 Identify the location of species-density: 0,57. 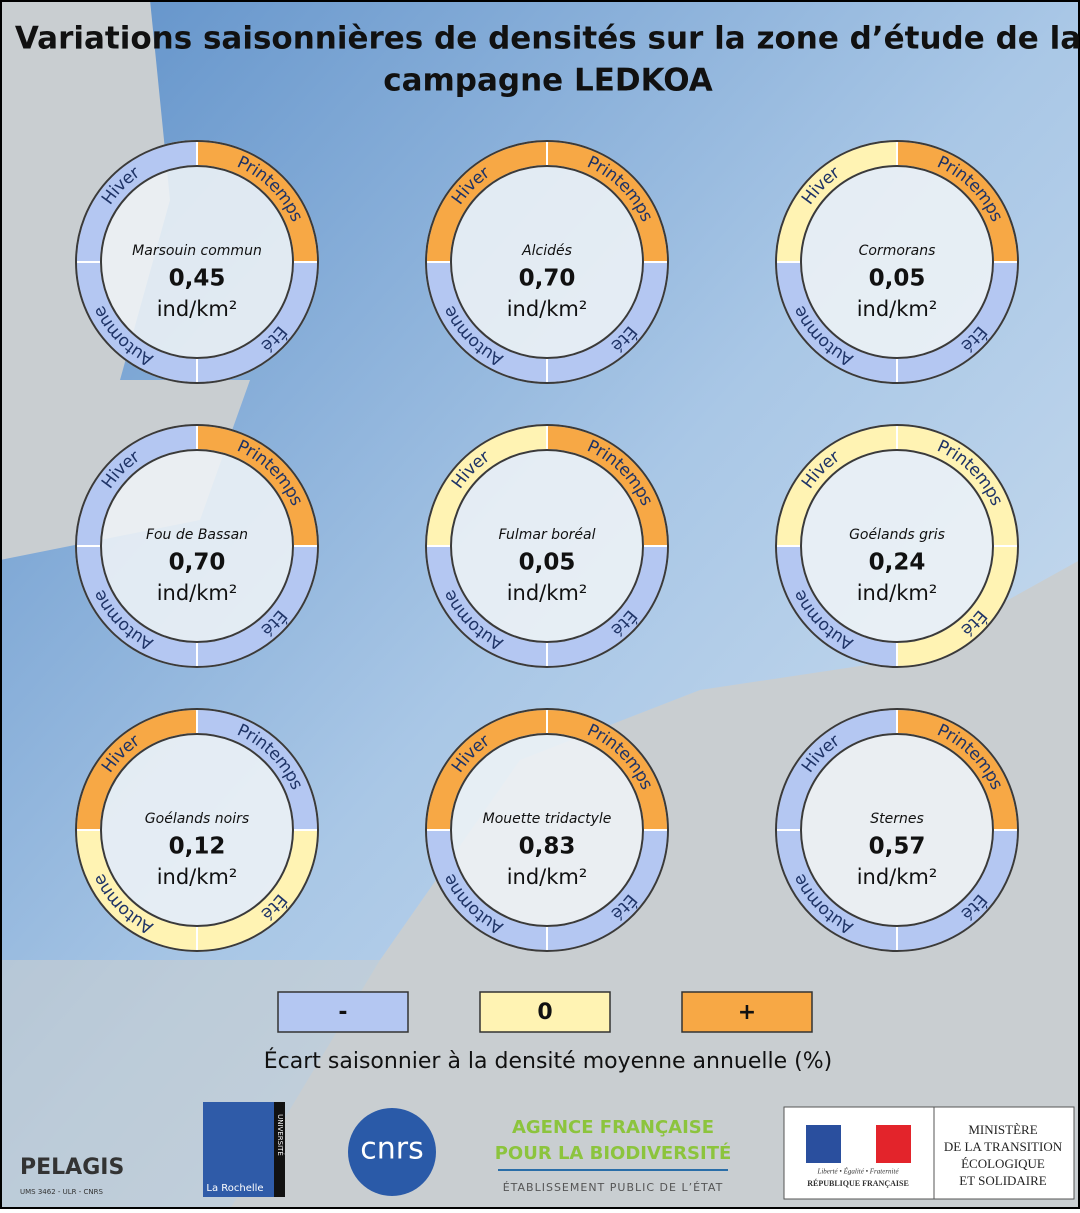
(897, 847).